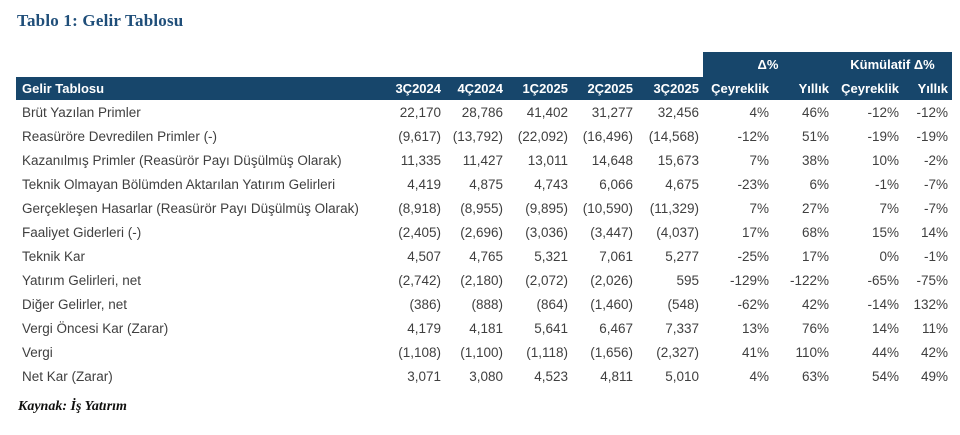 Image resolution: width=960 pixels, height=435 pixels. What do you see at coordinates (885, 160) in the screenshot?
I see `cell-value: 10%` at bounding box center [885, 160].